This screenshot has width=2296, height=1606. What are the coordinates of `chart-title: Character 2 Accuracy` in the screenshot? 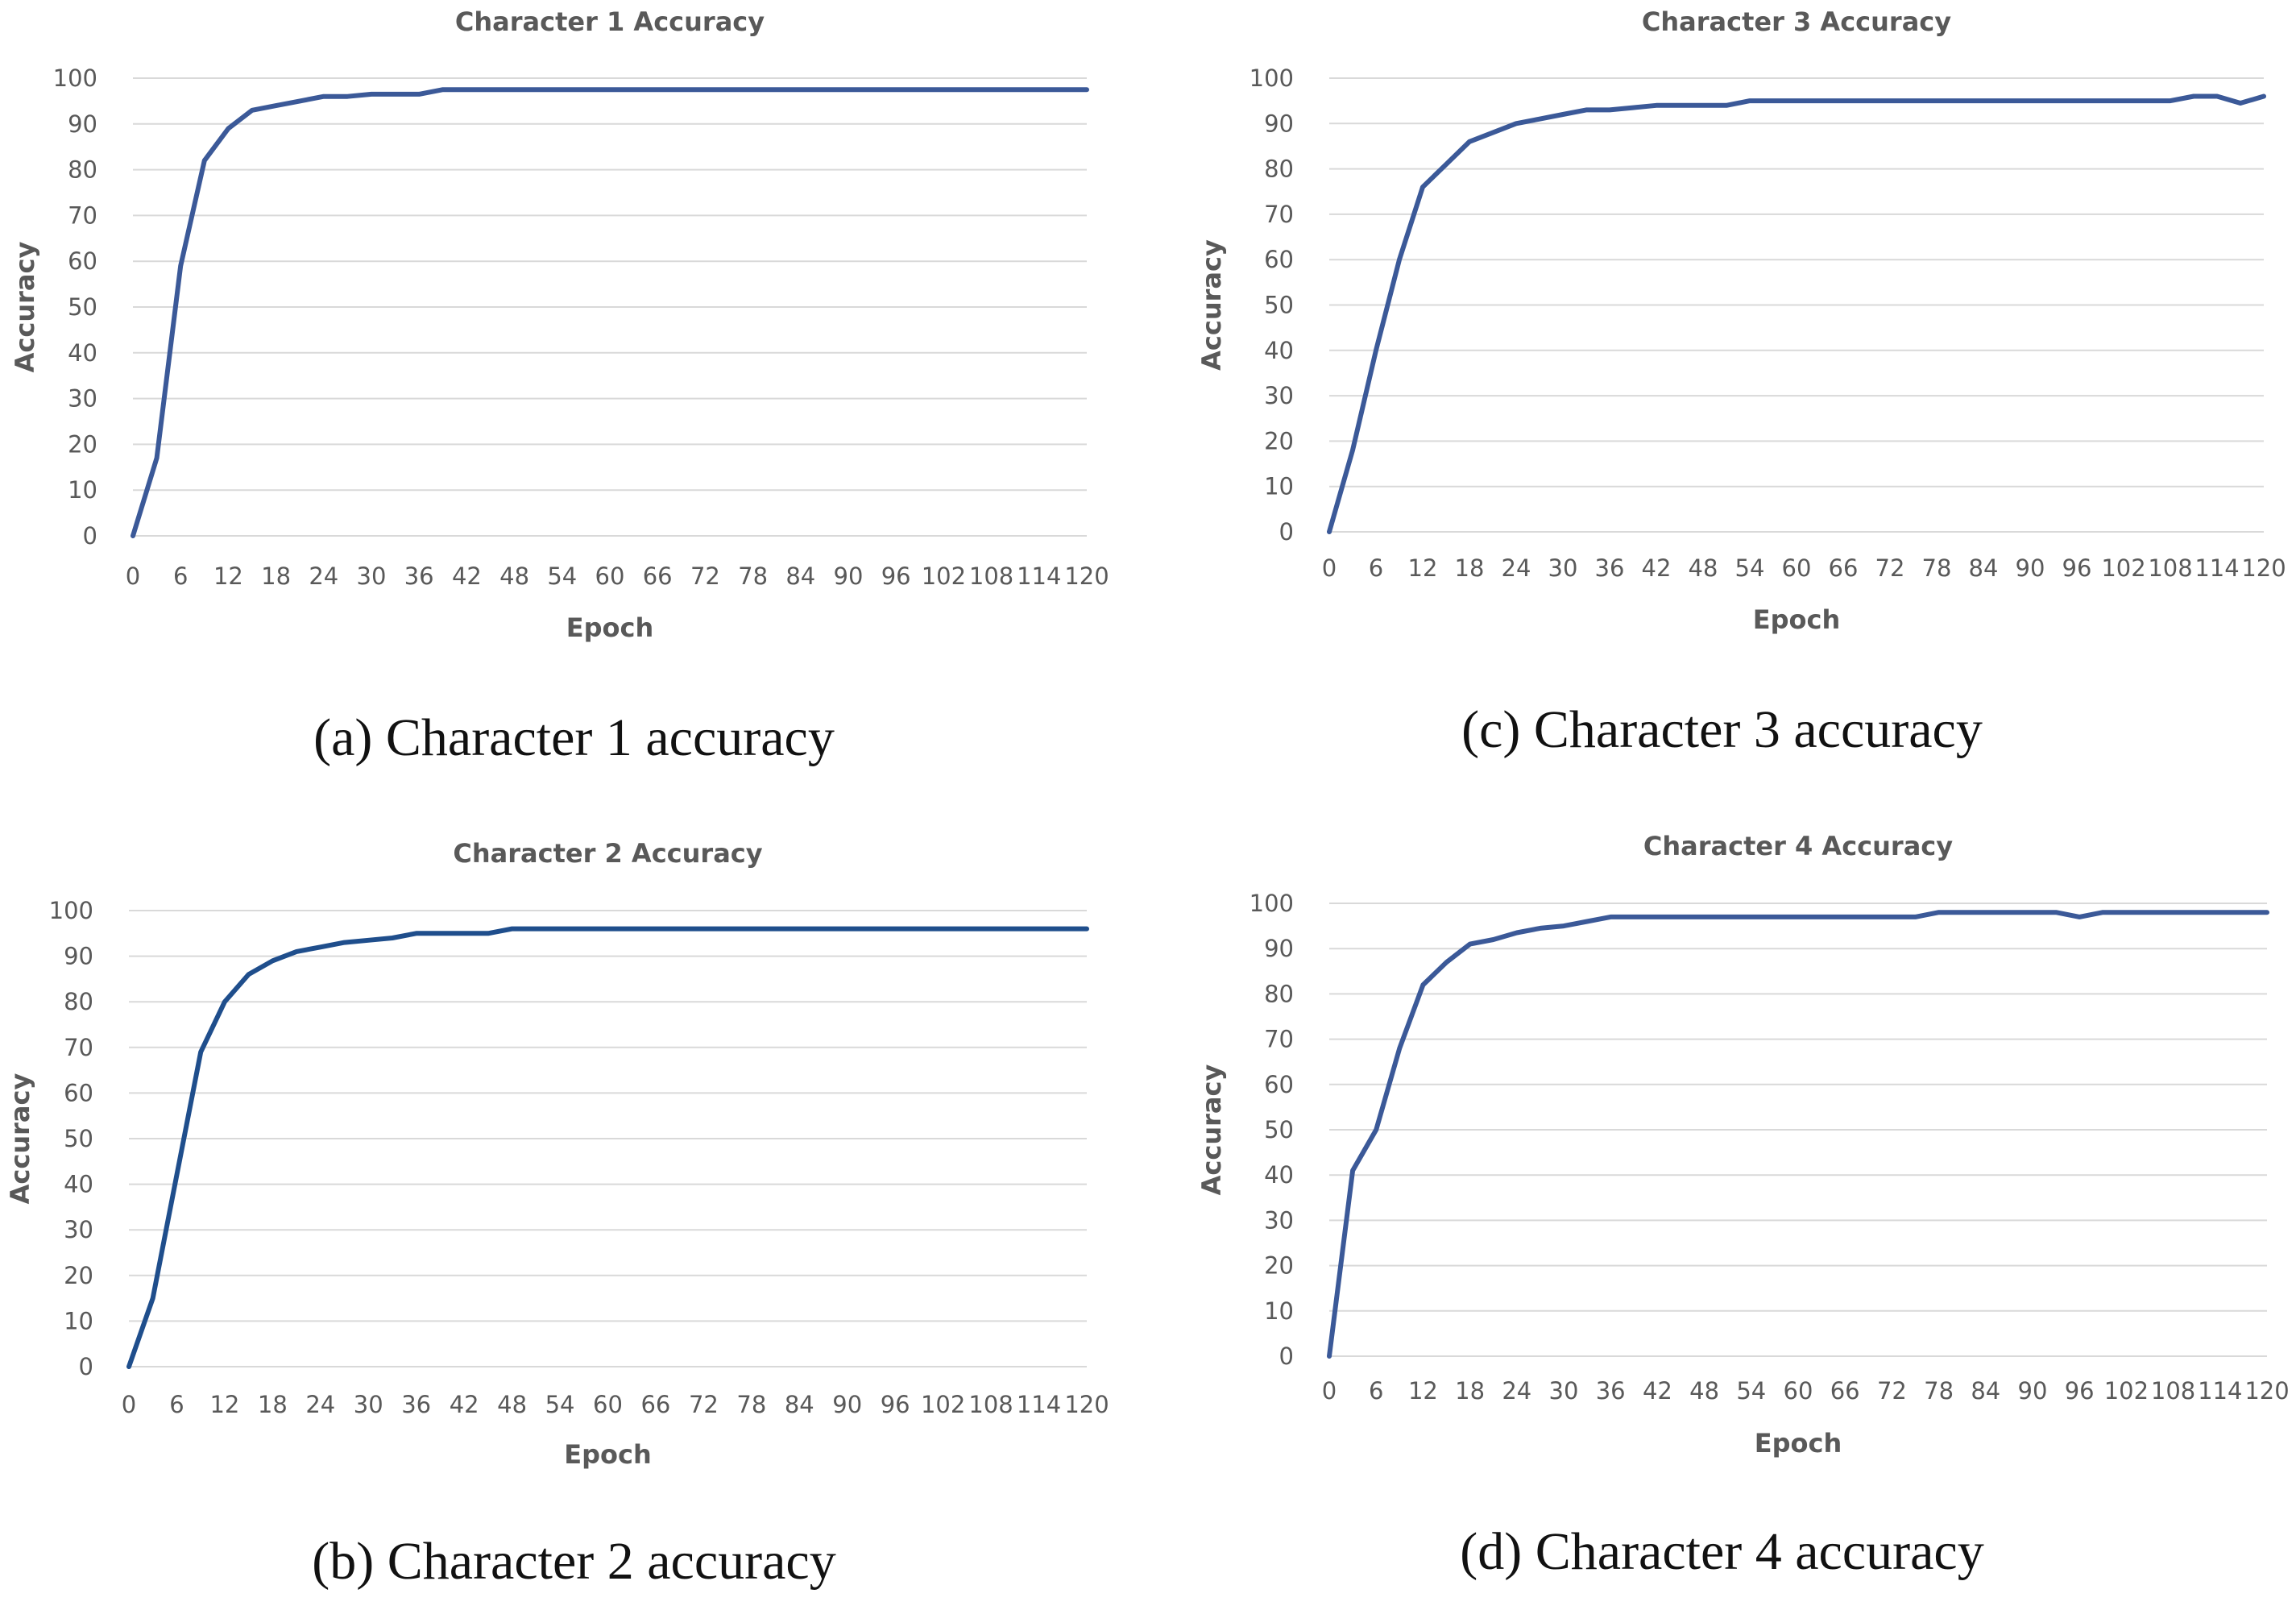 It's located at (607, 853).